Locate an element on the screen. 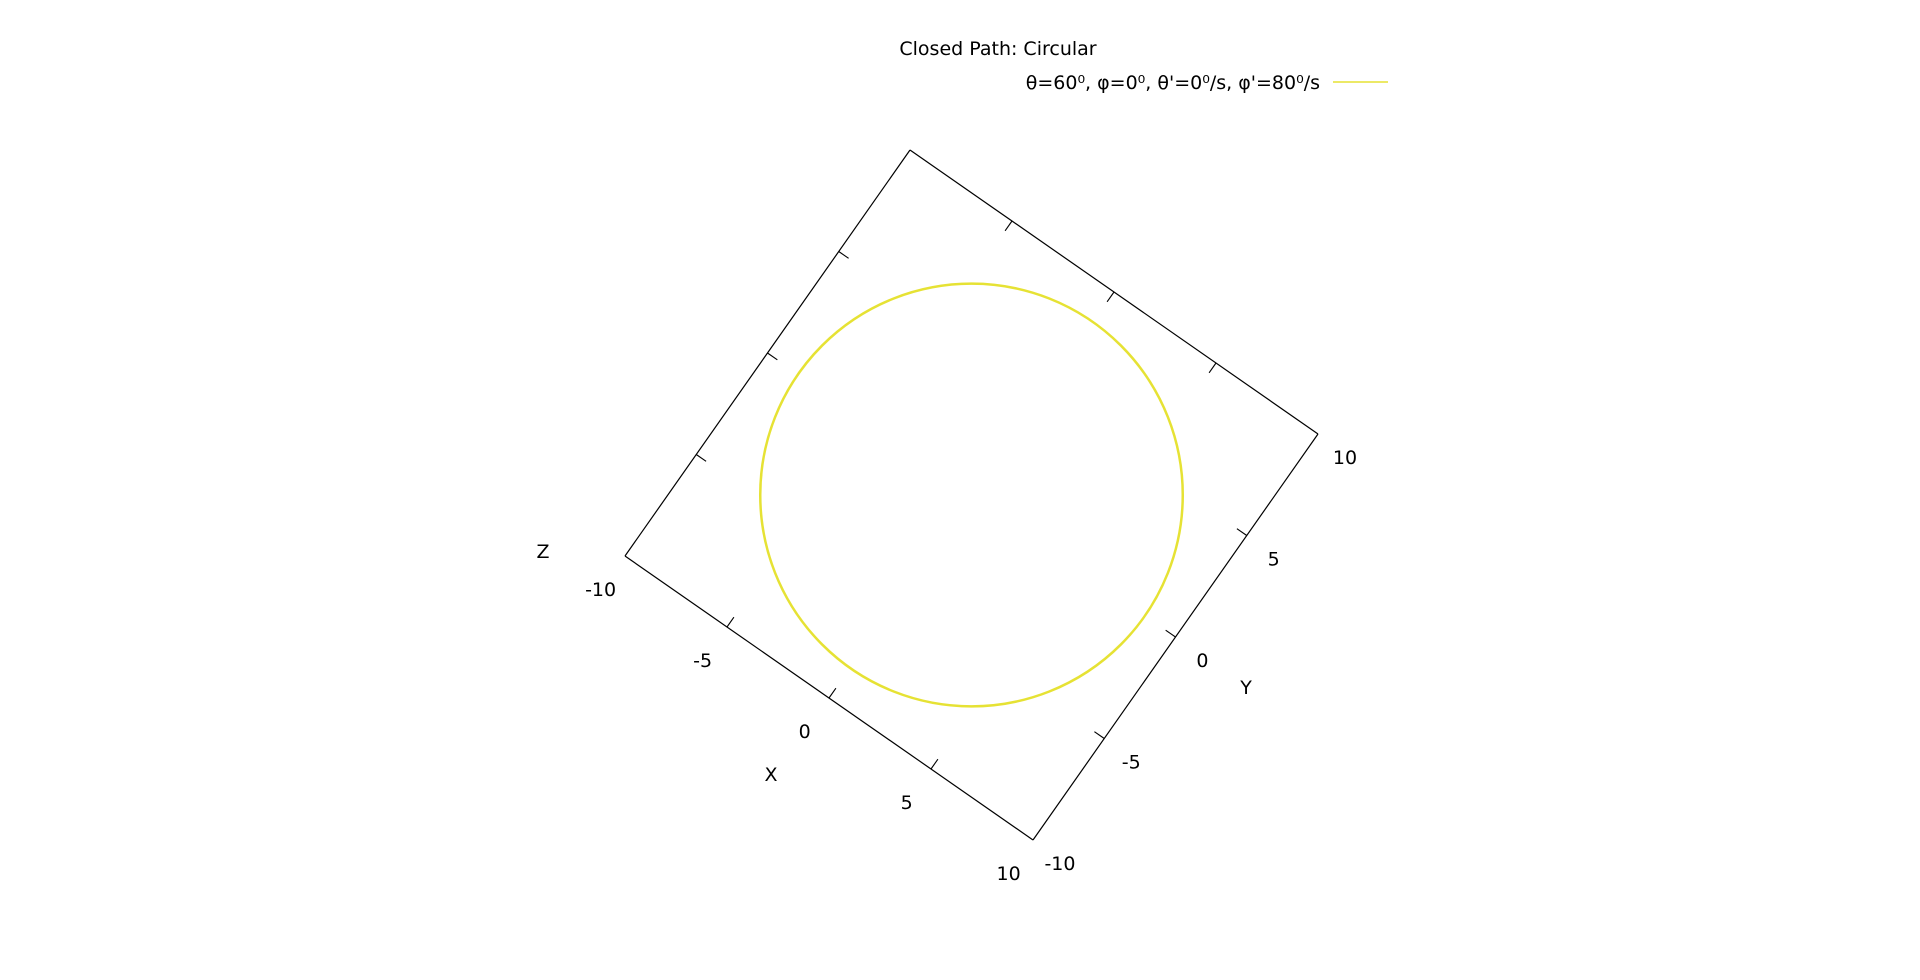 The image size is (1920, 980). x-tick-label: 5 is located at coordinates (907, 803).